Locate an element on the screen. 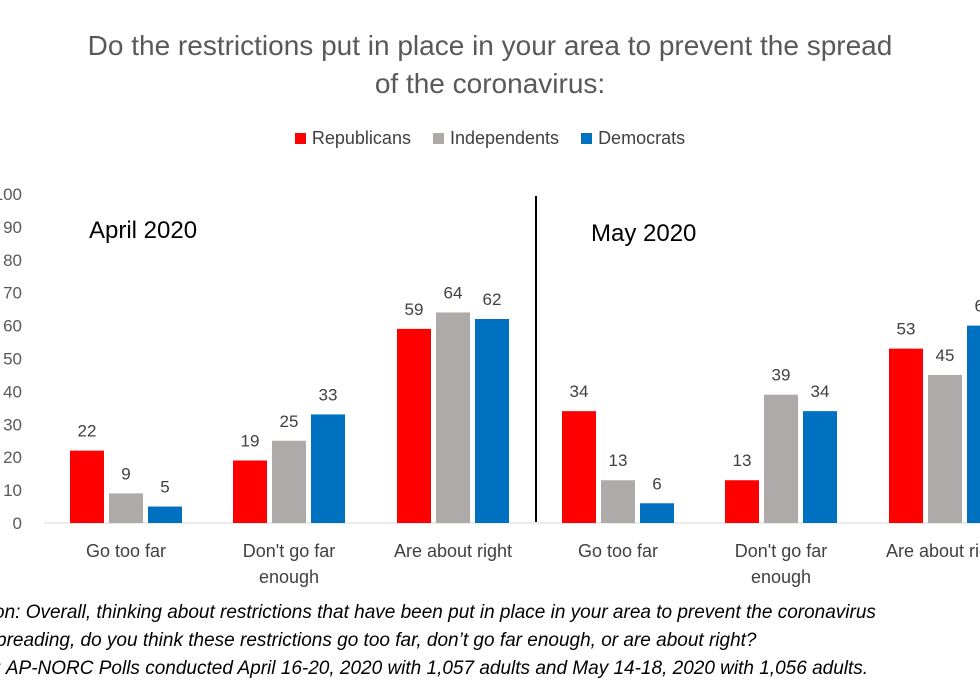 The width and height of the screenshot is (980, 694). legend-swatch-independents is located at coordinates (438, 138).